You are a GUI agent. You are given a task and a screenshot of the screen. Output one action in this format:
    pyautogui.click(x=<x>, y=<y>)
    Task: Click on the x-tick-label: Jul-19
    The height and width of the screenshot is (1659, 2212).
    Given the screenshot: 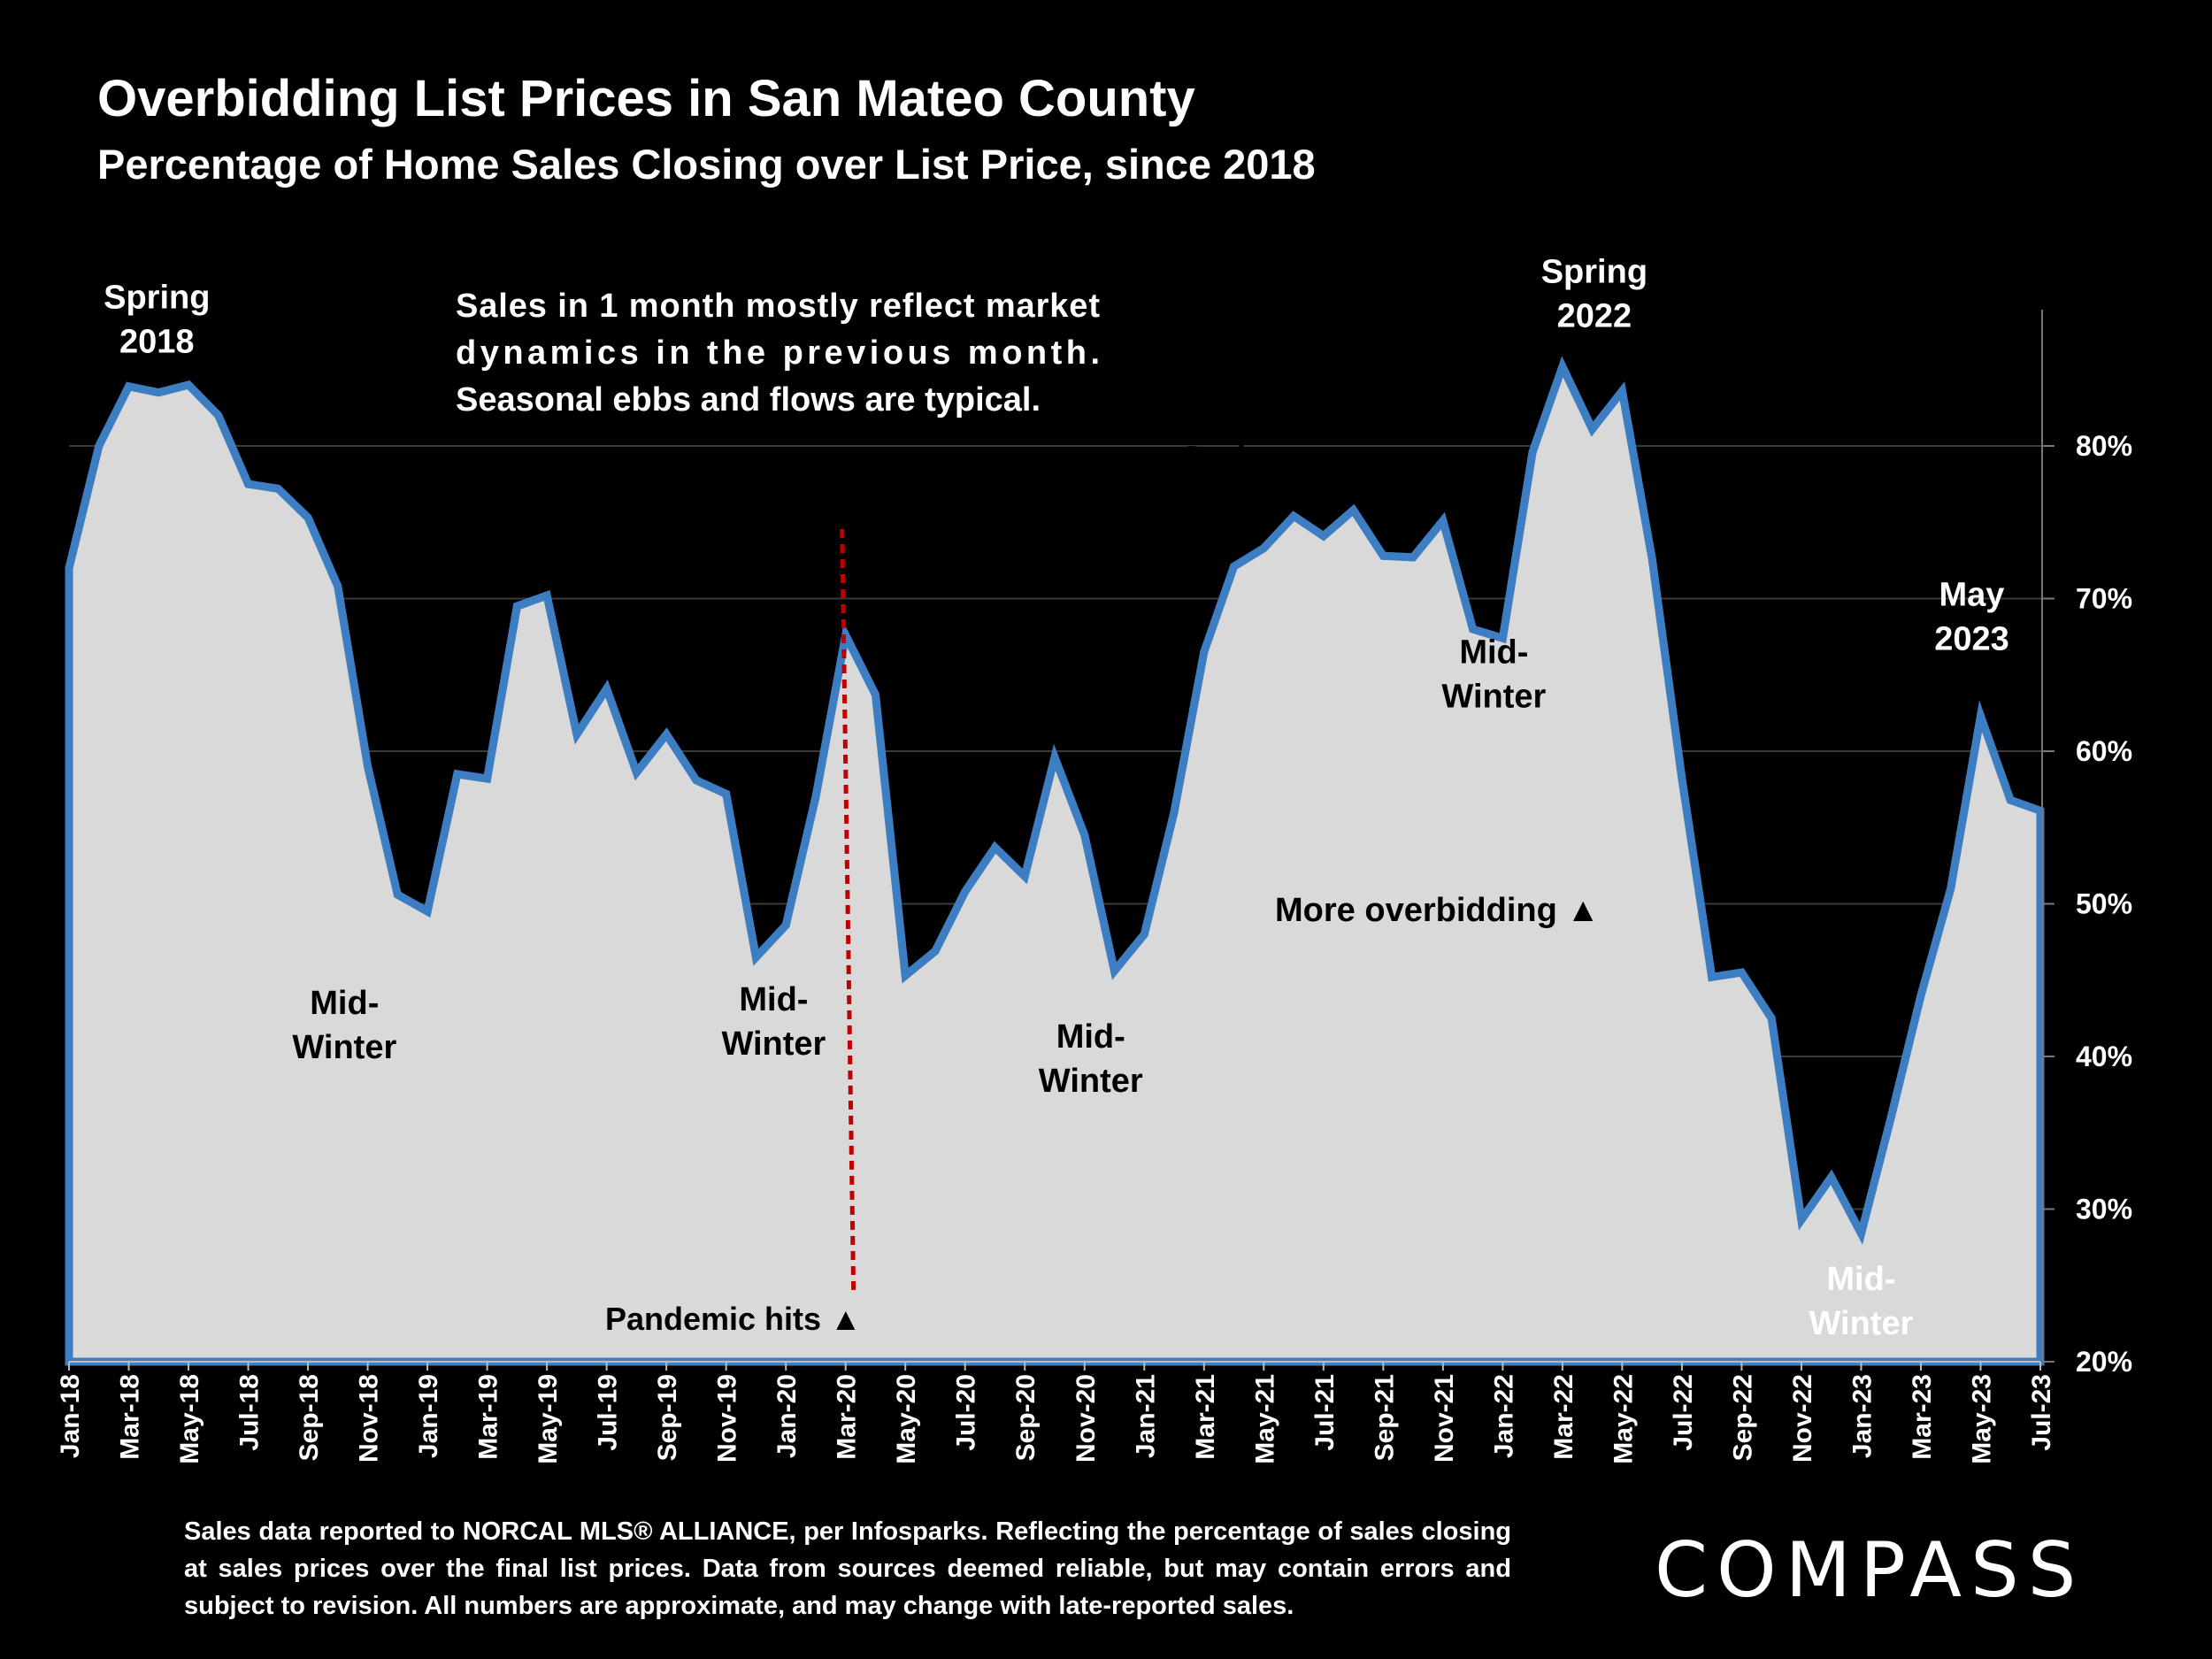 What is the action you would take?
    pyautogui.click(x=609, y=1413)
    